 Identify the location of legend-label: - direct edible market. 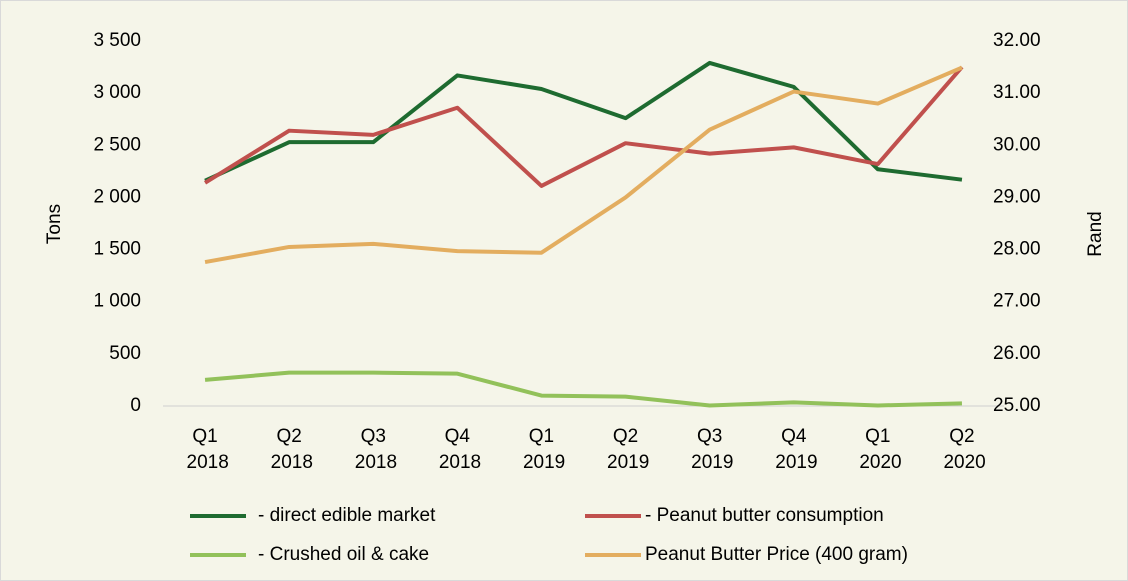
(347, 515).